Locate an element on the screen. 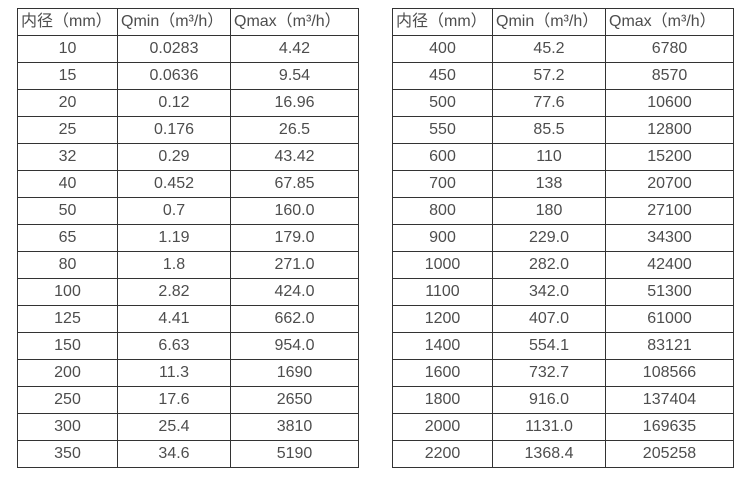 The width and height of the screenshot is (750, 483). diameter-cell: 2200 is located at coordinates (442, 454).